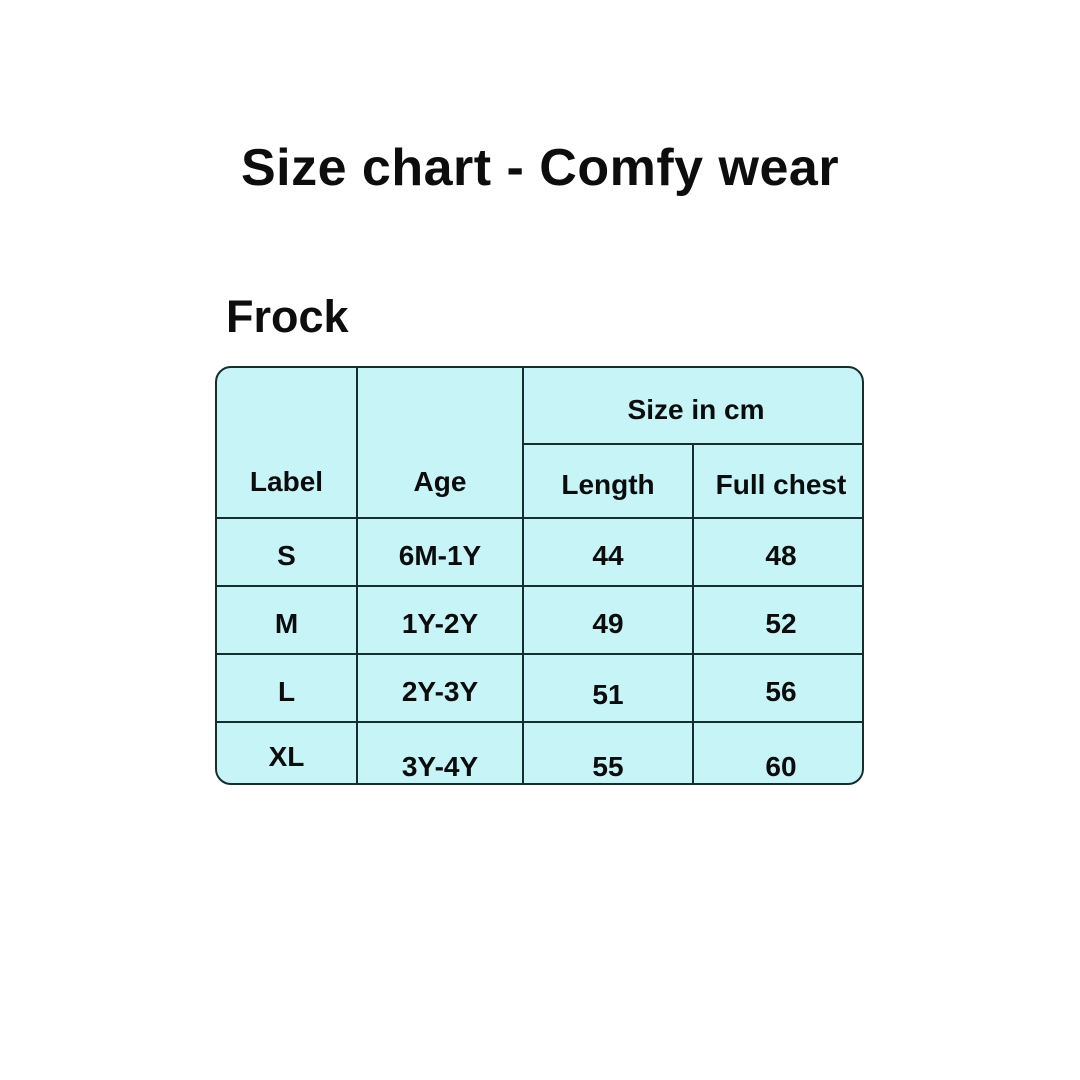  What do you see at coordinates (777, 552) in the screenshot?
I see `cell-s-full-chest: 48` at bounding box center [777, 552].